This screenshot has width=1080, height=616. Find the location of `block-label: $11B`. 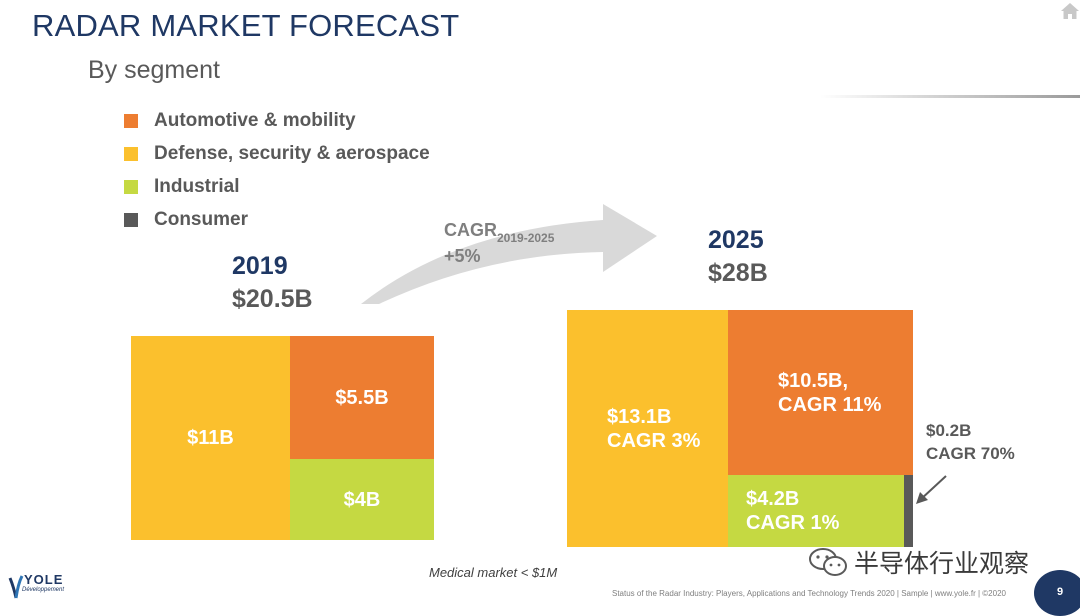

block-label: $11B is located at coordinates (210, 438).